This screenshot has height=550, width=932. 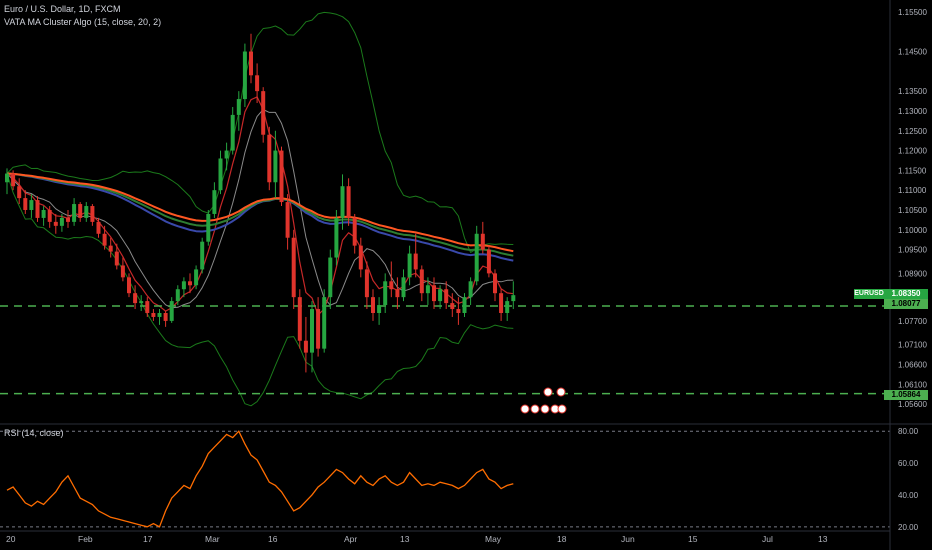 I want to click on price-tick-label: 1.08900, so click(x=912, y=273).